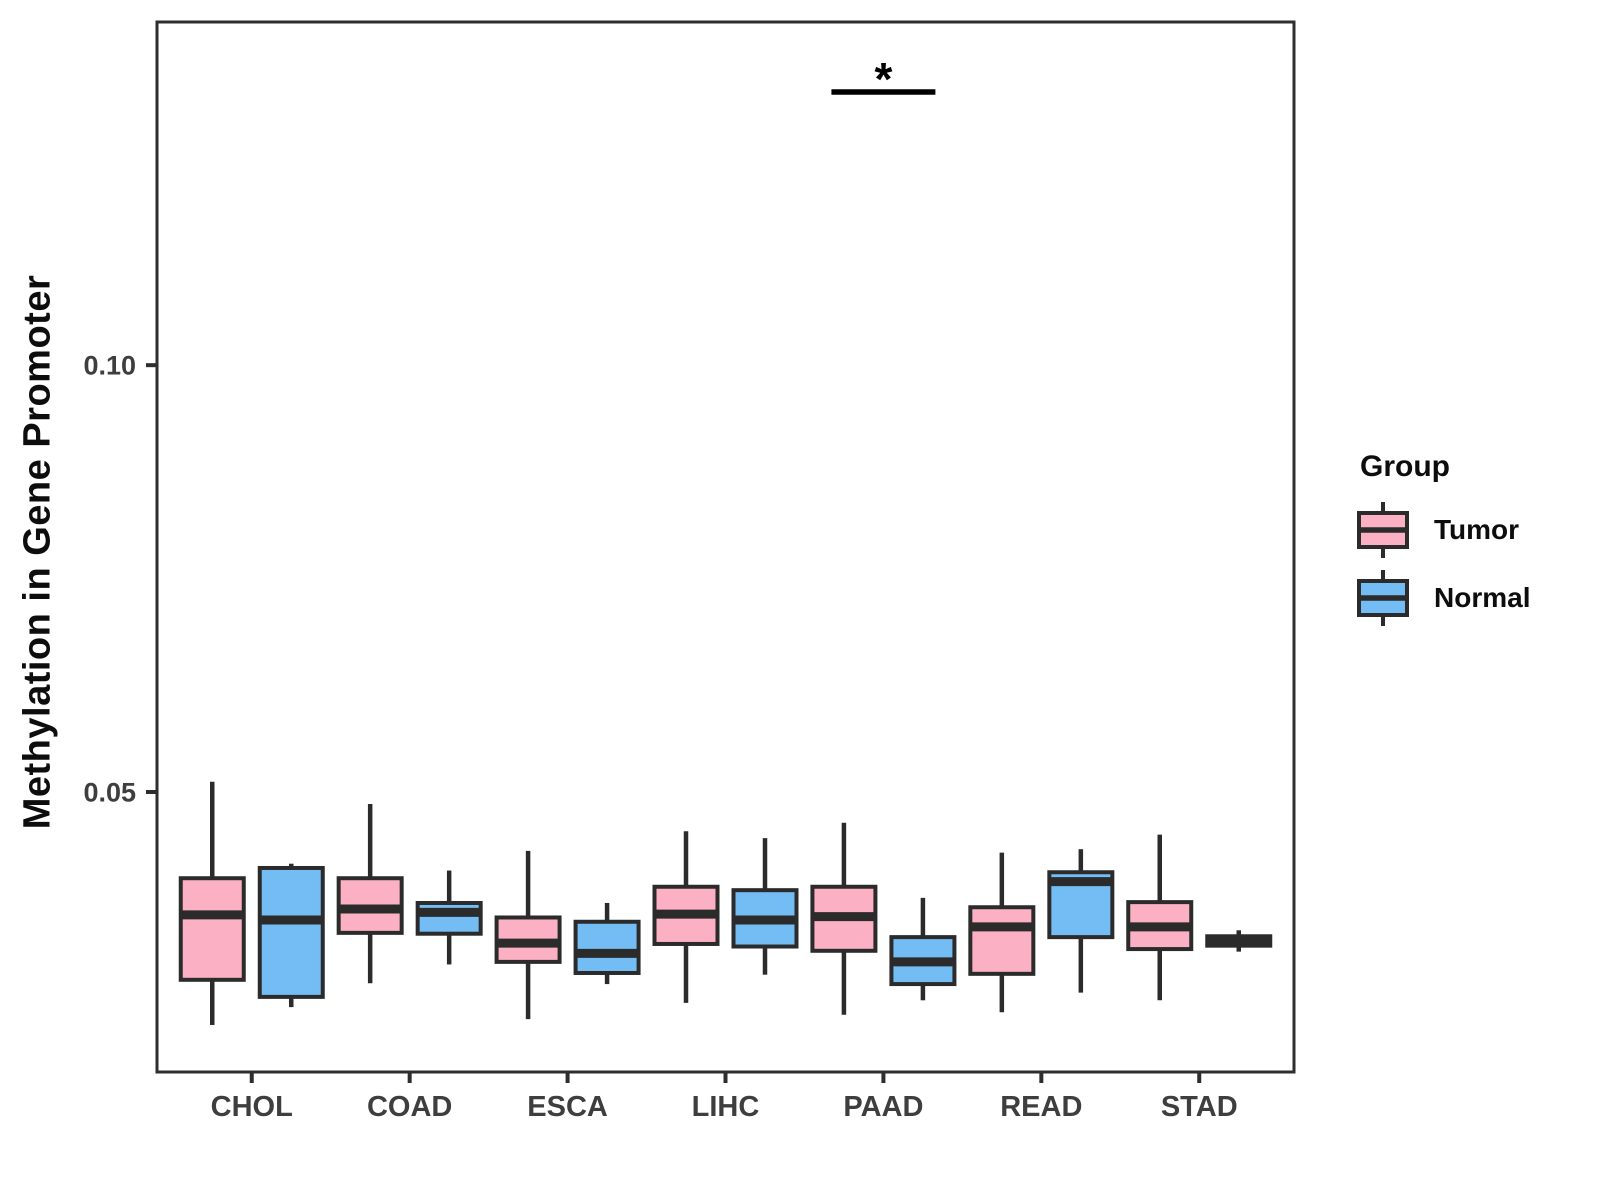 This screenshot has width=1600, height=1200. What do you see at coordinates (1383, 598) in the screenshot?
I see `normal-boxplot-key-icon` at bounding box center [1383, 598].